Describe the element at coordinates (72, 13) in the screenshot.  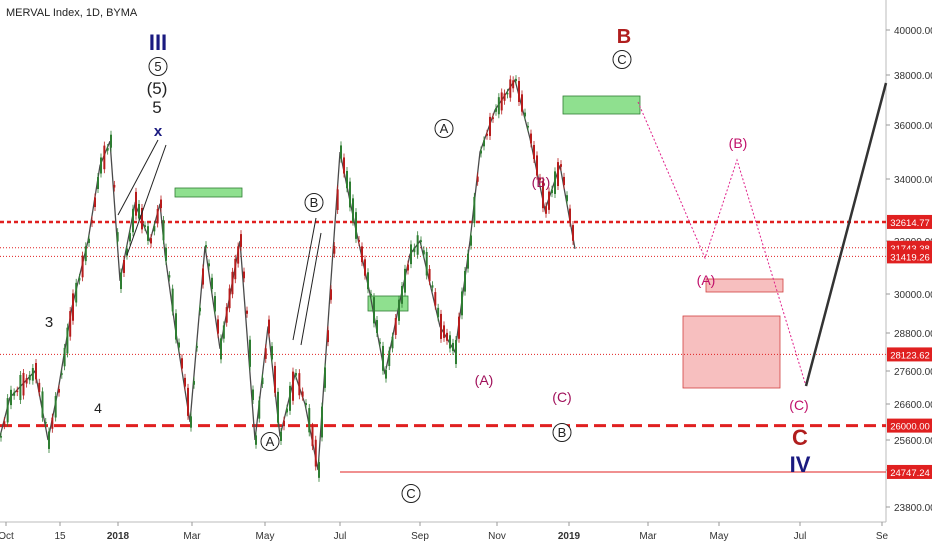
I see `chart-title: MERVAL Index, 1D, BYMA` at that location.